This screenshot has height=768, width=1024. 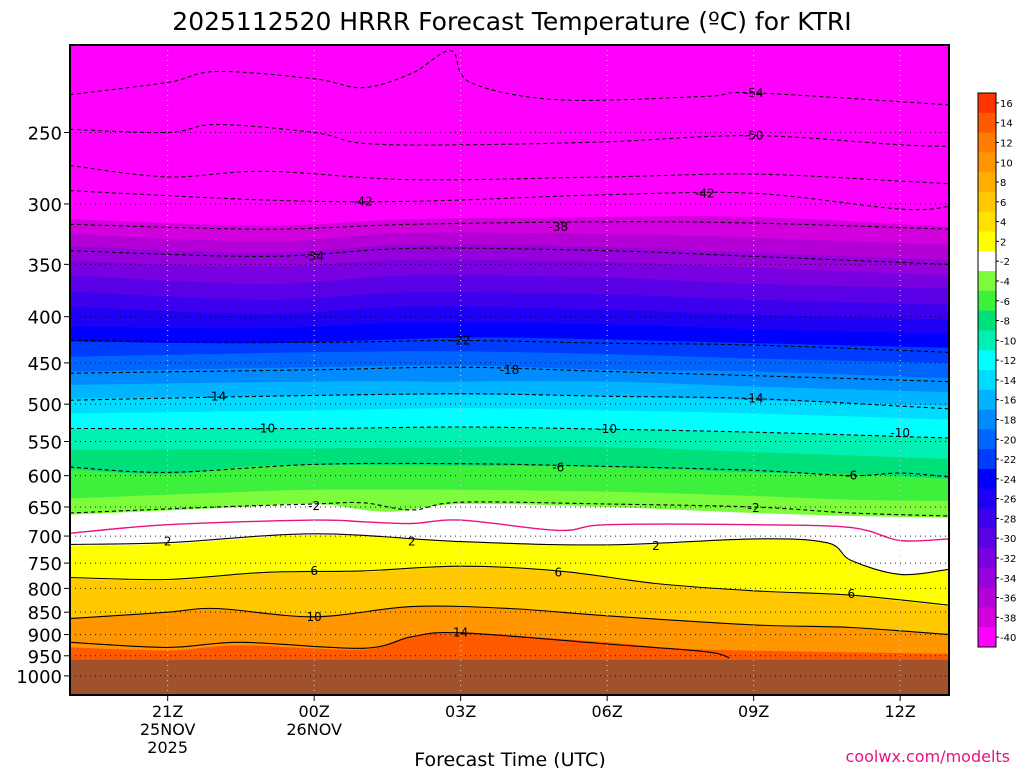 I want to click on colorbar-frame, so click(x=987, y=370).